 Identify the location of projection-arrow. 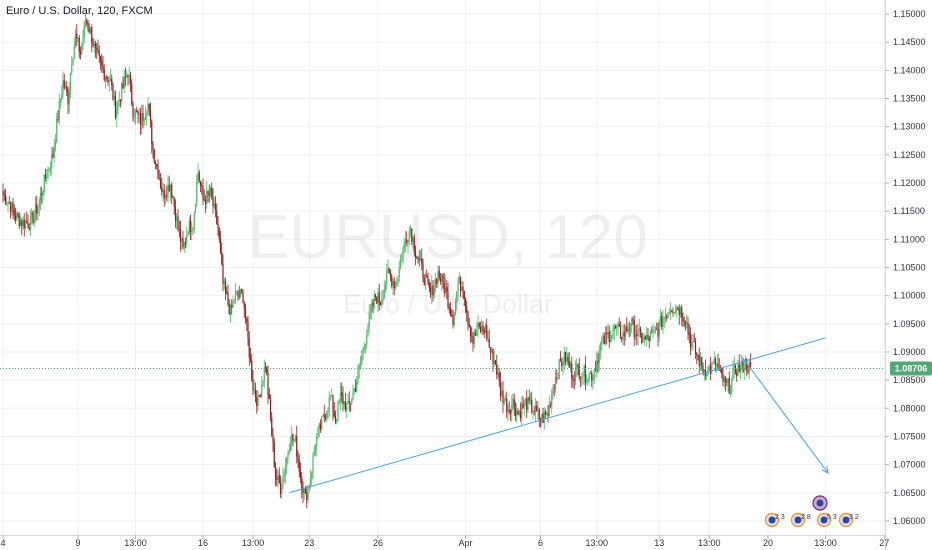
(784, 414).